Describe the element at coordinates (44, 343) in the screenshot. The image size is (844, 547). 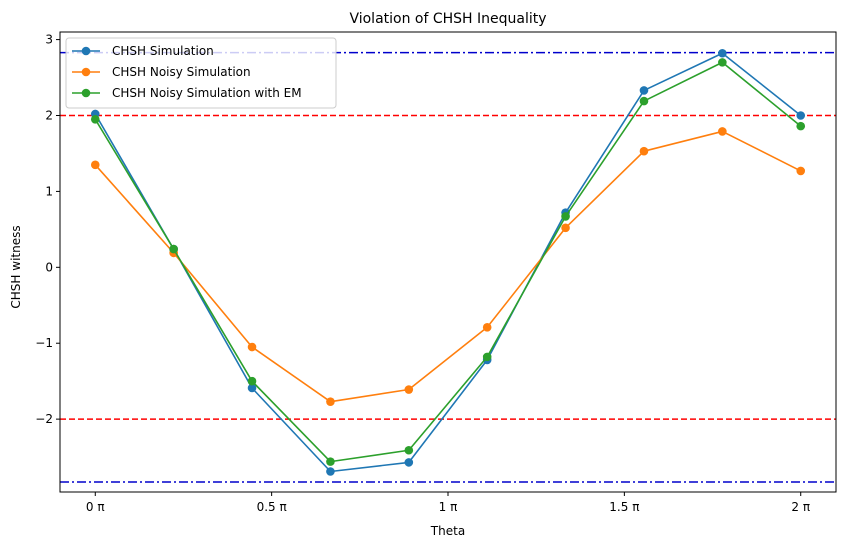
I see `y-tick-label-1: −1` at that location.